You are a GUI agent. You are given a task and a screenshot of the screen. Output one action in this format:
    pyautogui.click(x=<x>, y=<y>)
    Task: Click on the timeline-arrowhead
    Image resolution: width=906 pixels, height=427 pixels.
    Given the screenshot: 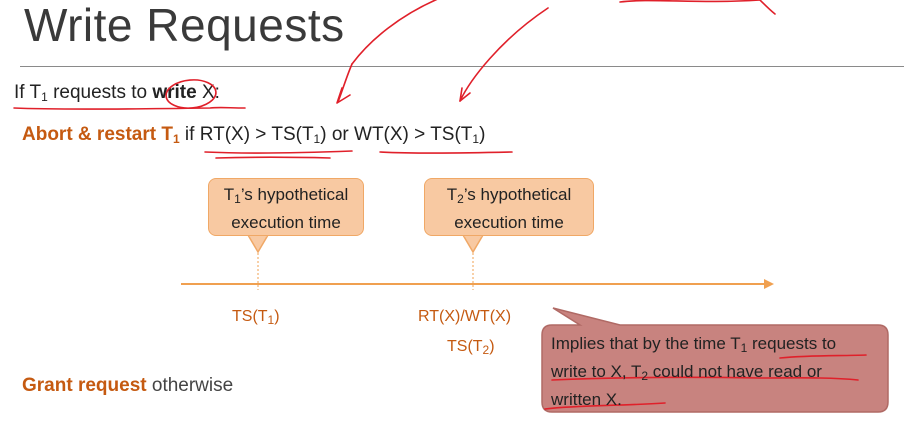 What is the action you would take?
    pyautogui.click(x=769, y=284)
    